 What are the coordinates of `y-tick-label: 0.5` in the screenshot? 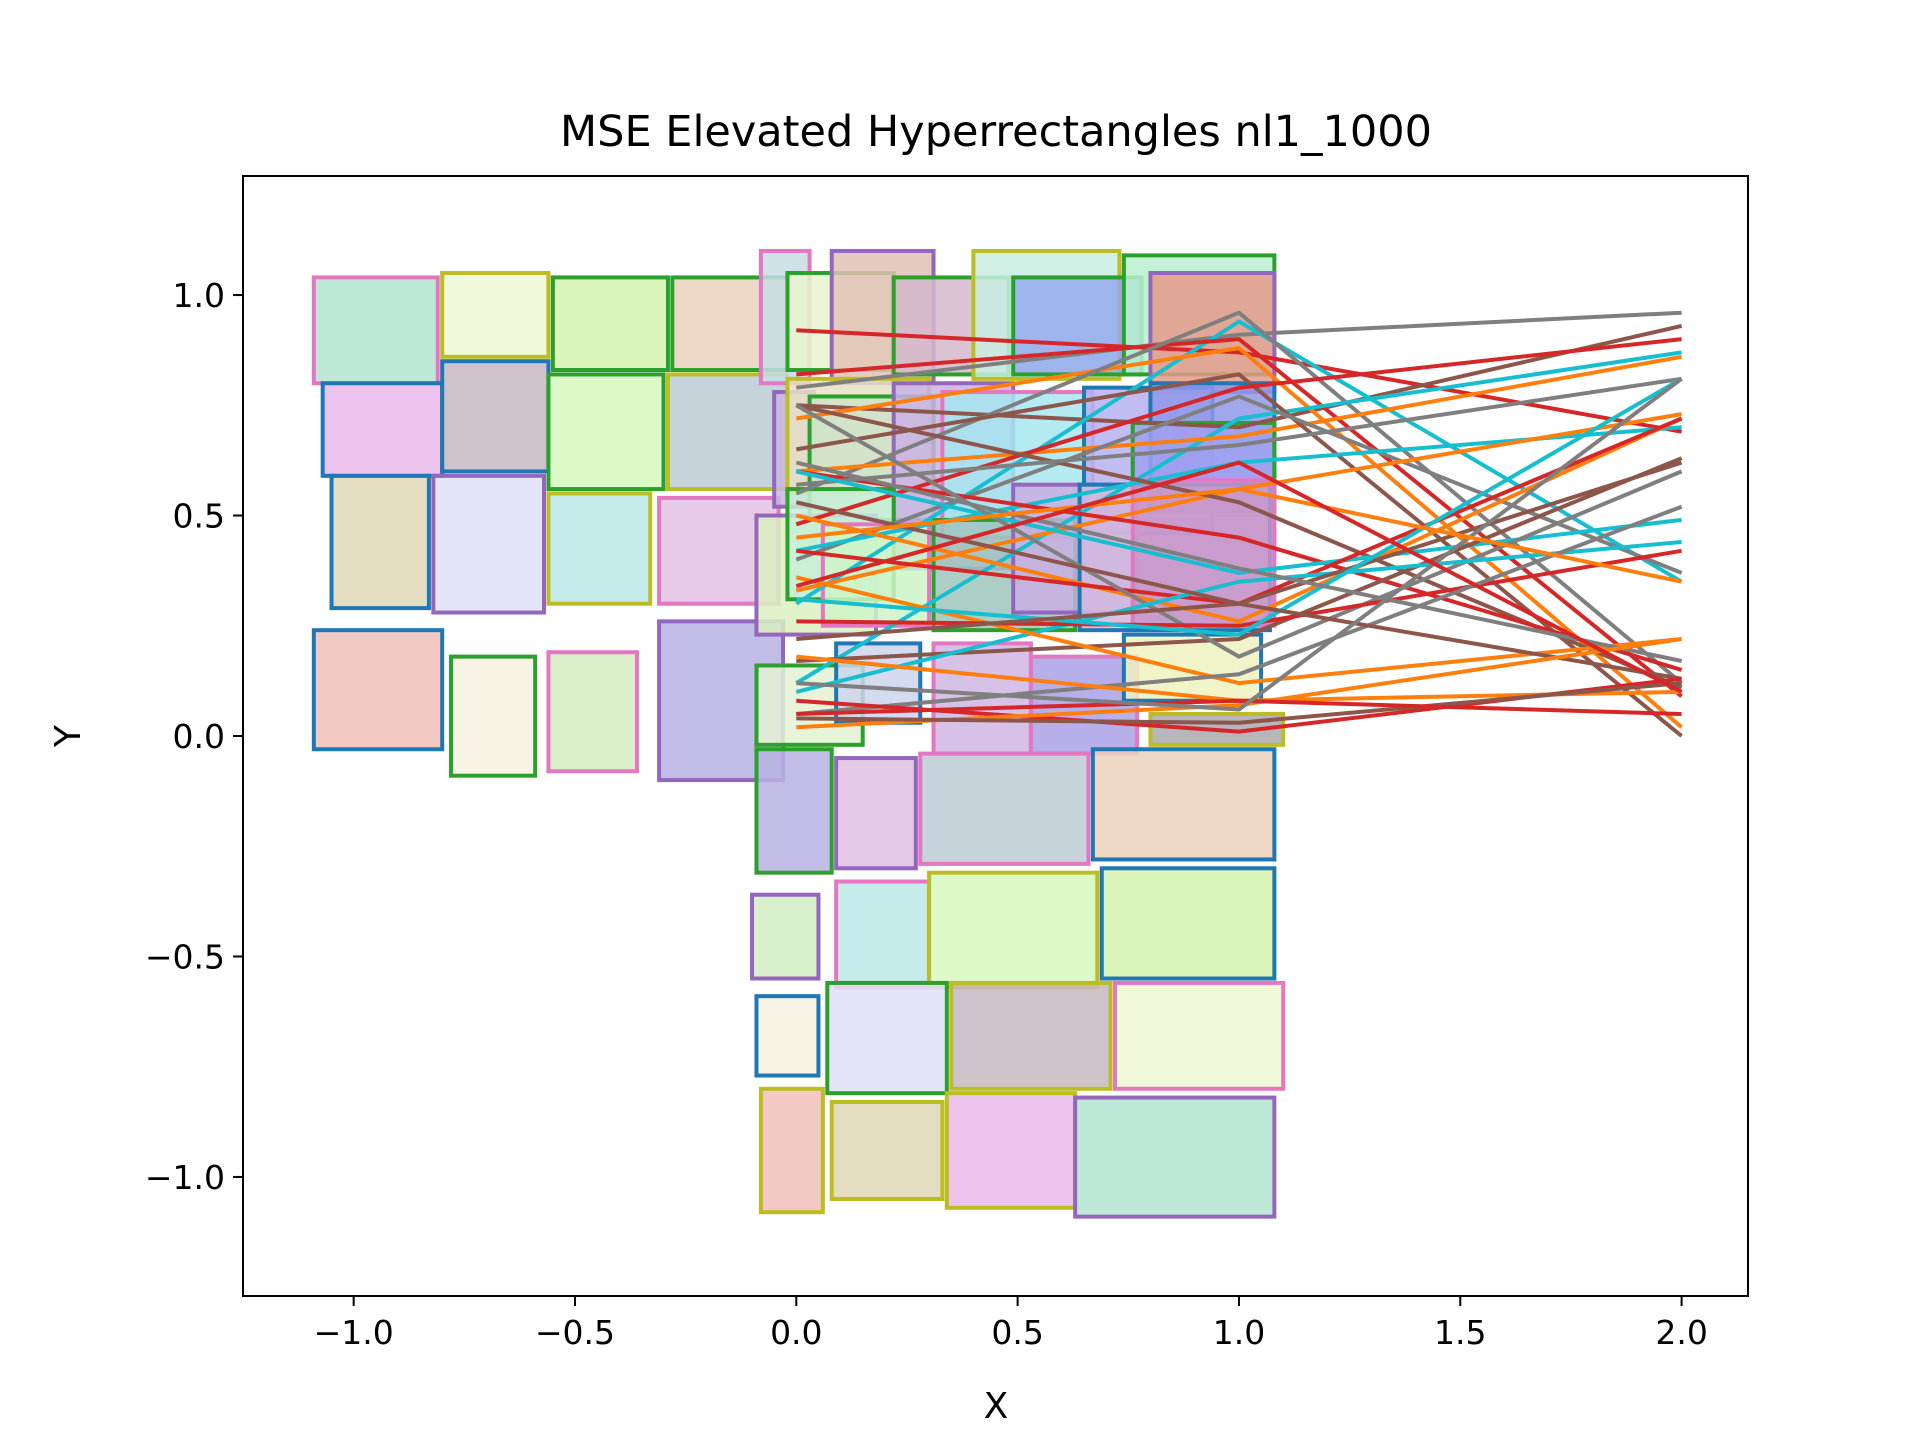 It's located at (199, 516).